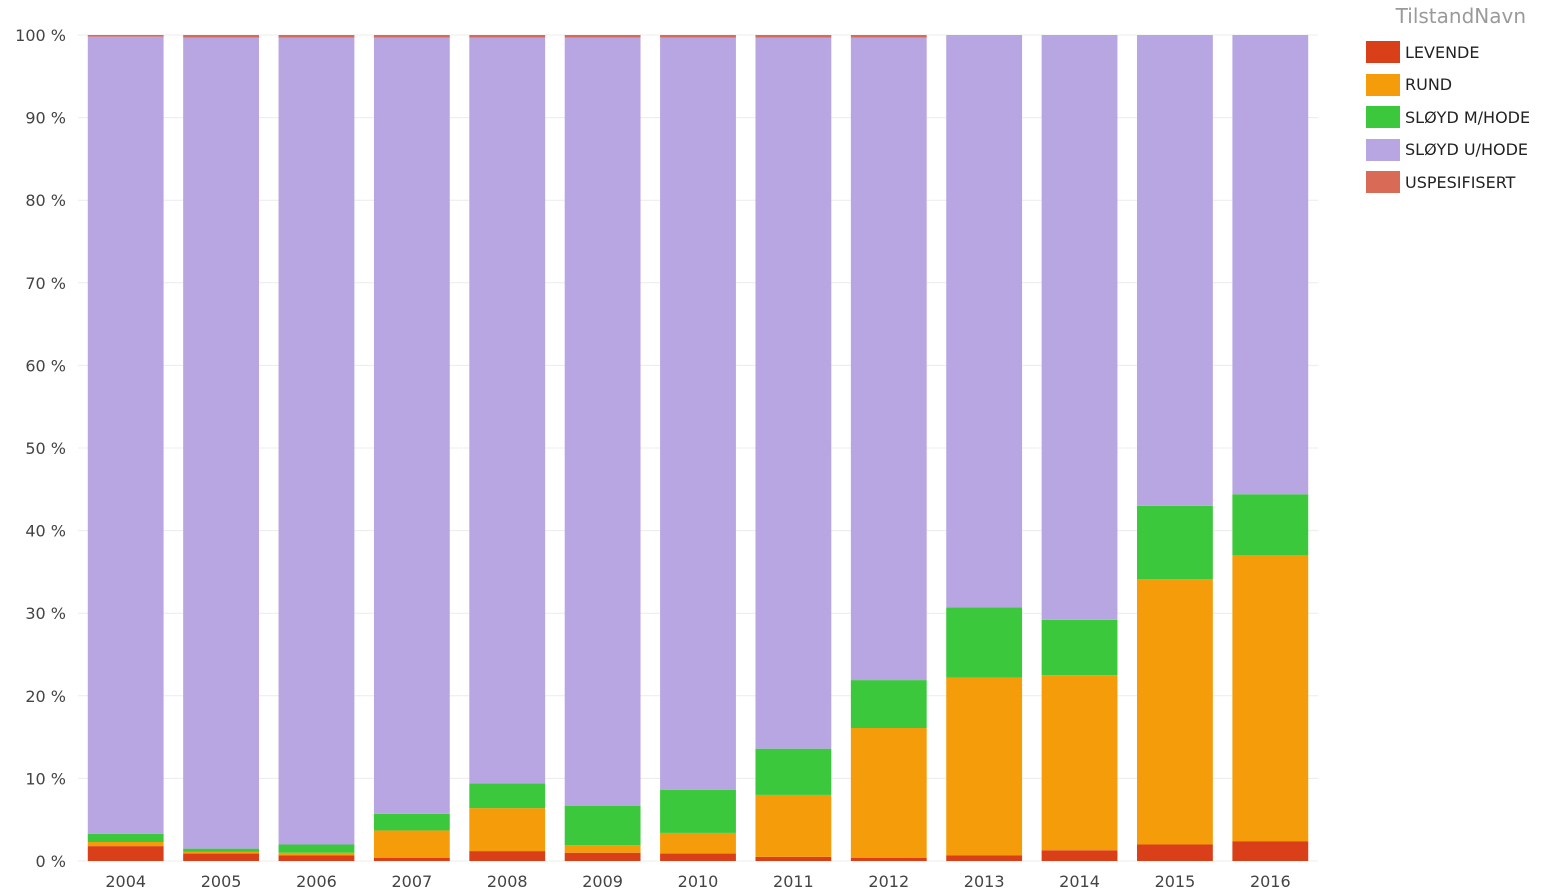 Image resolution: width=1549 pixels, height=893 pixels. I want to click on legend-item: USPESIFISERT, so click(1456, 182).